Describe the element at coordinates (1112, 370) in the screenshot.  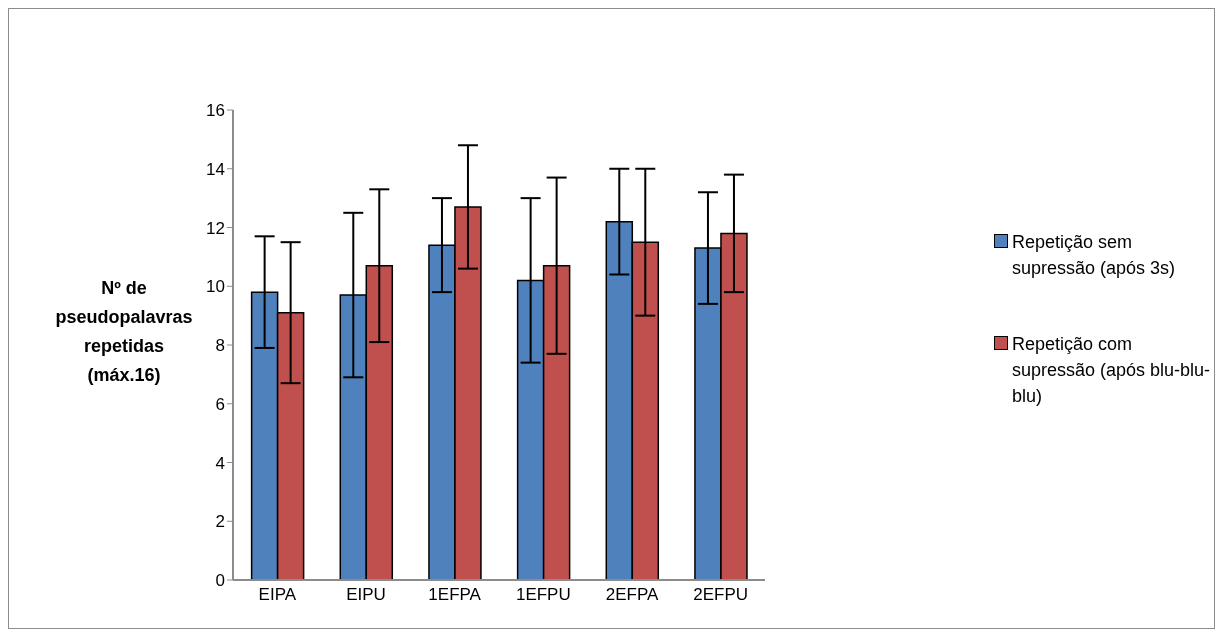
I see `legend-label: Repetição com supressão (após blu-blu-blu)` at that location.